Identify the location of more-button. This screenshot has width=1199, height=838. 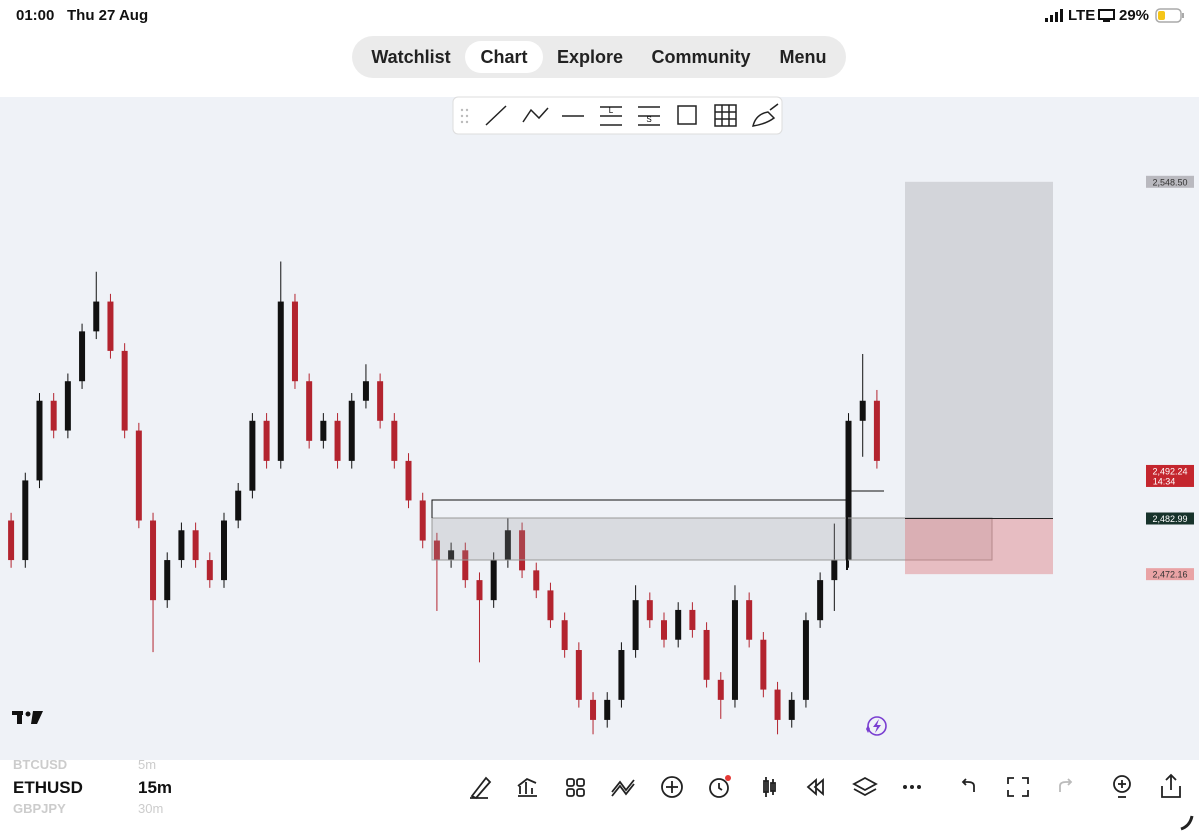
(912, 787).